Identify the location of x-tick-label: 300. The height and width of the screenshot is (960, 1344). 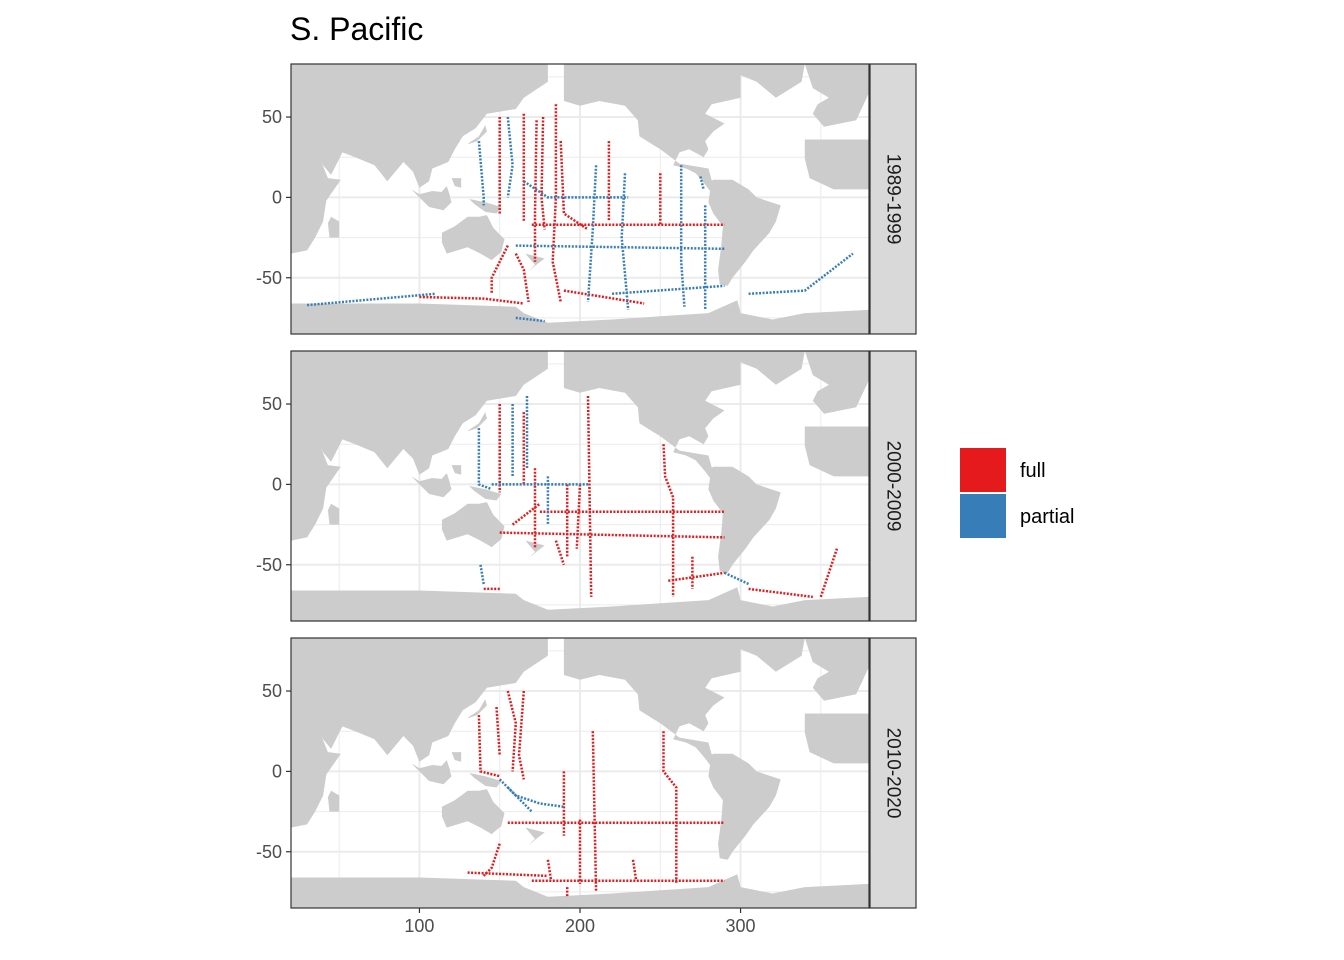
(741, 926).